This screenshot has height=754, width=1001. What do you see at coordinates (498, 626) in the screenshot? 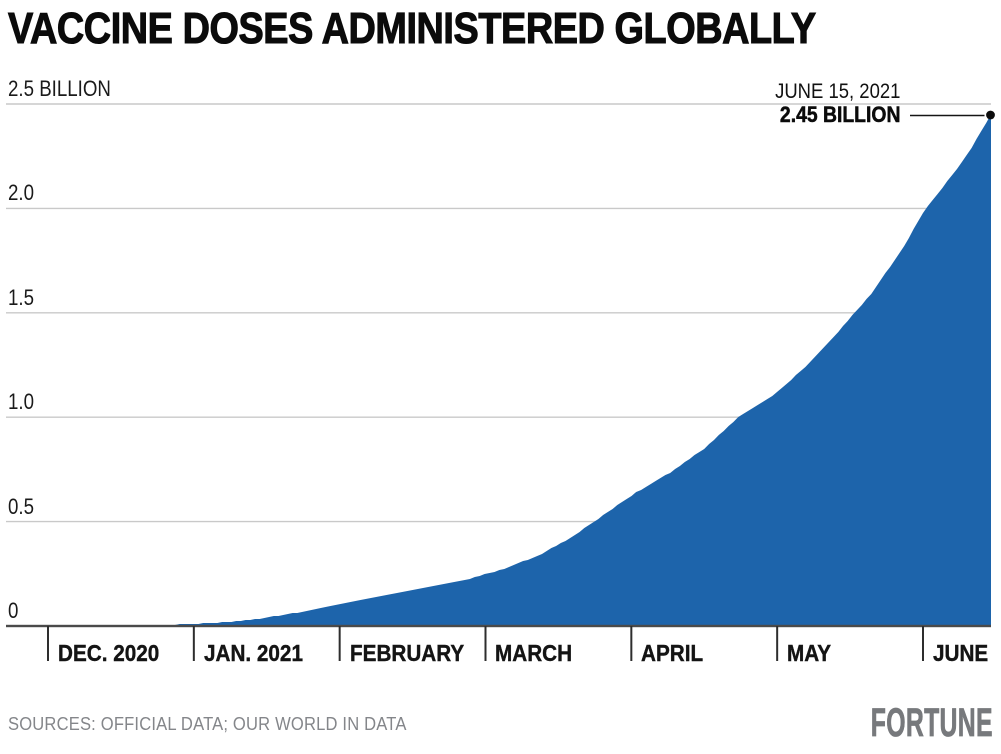
I see `x-axis-line` at bounding box center [498, 626].